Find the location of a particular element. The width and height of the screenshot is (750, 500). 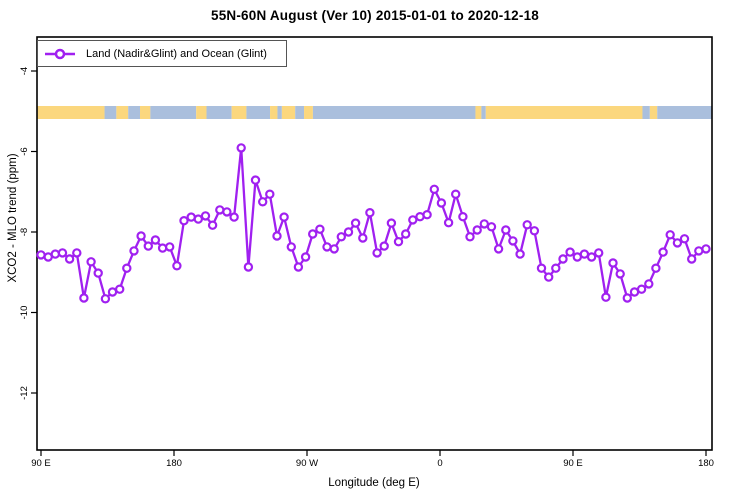

legend: Land (Nadir&Glint) and Ocean (Glint) is located at coordinates (162, 53).